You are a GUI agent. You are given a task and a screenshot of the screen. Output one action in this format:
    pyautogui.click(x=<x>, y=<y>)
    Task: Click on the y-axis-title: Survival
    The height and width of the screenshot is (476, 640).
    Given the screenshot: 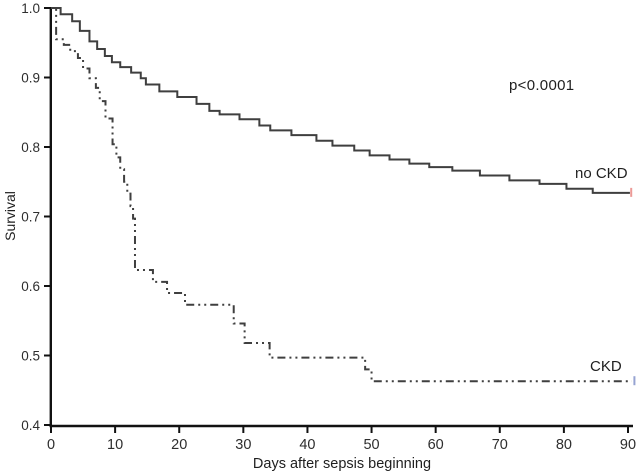 What is the action you would take?
    pyautogui.click(x=10, y=216)
    